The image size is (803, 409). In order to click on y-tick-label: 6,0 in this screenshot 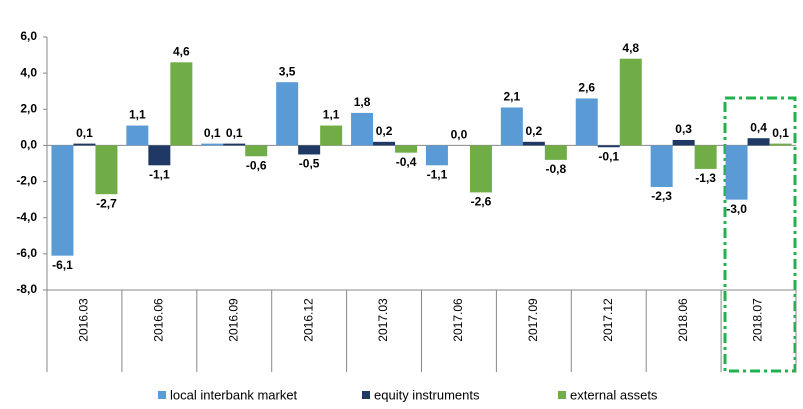, I will do `click(28, 36)`.